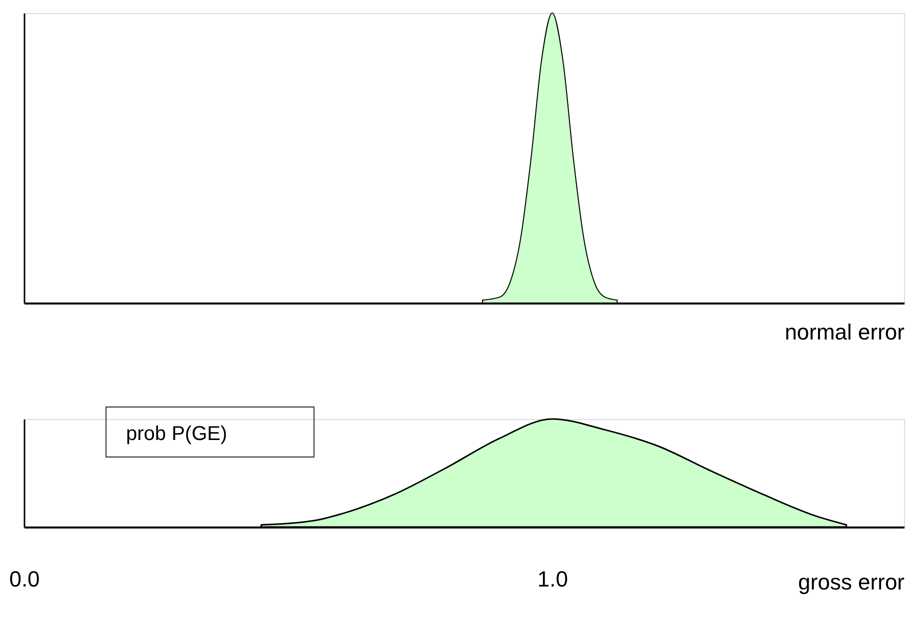  Describe the element at coordinates (844, 332) in the screenshot. I see `x-axis-title: normal error` at that location.